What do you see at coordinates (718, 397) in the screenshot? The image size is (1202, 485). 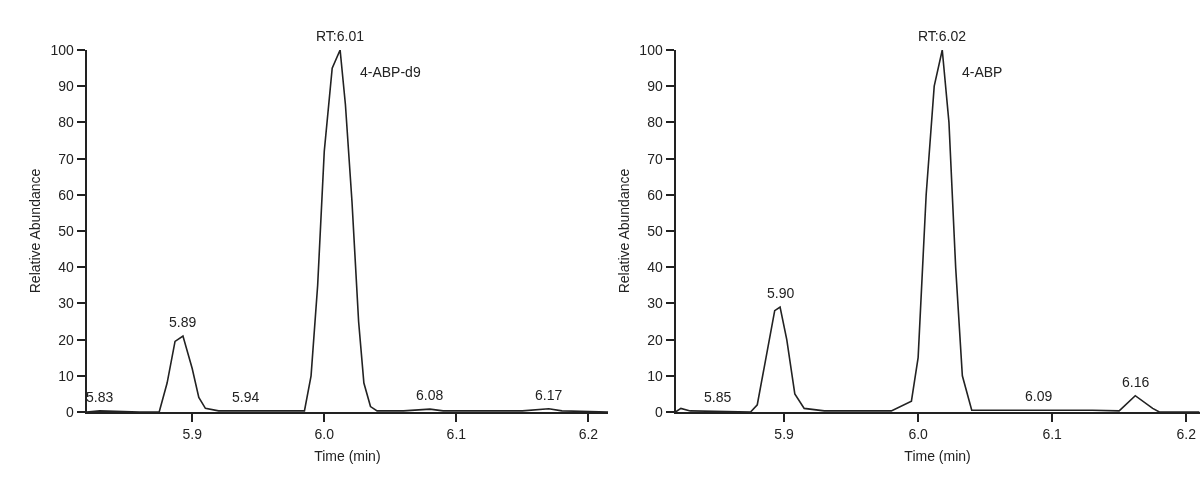 I see `annotation: 5.85` at bounding box center [718, 397].